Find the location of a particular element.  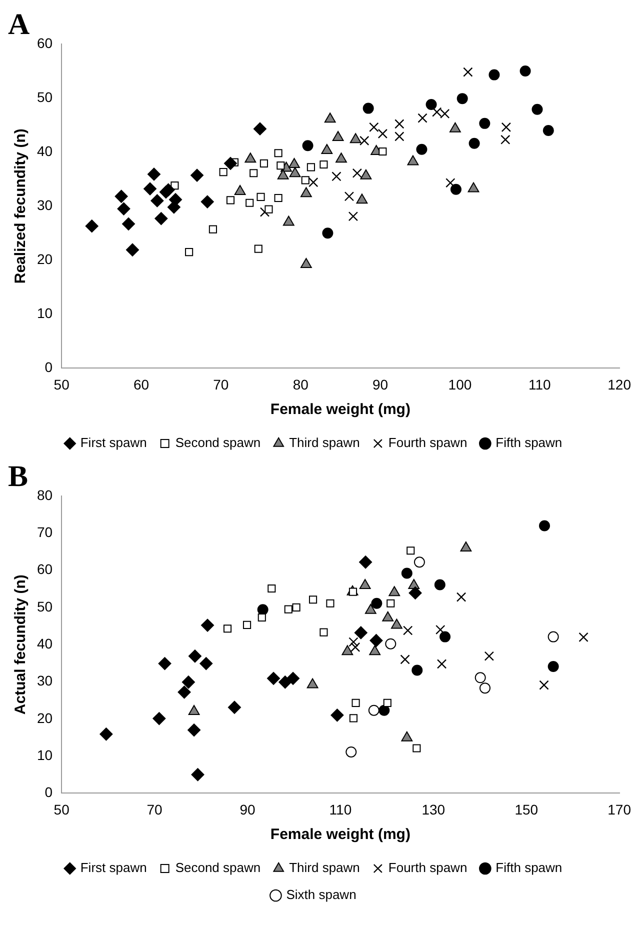

x-tick-label: 100 is located at coordinates (460, 384).